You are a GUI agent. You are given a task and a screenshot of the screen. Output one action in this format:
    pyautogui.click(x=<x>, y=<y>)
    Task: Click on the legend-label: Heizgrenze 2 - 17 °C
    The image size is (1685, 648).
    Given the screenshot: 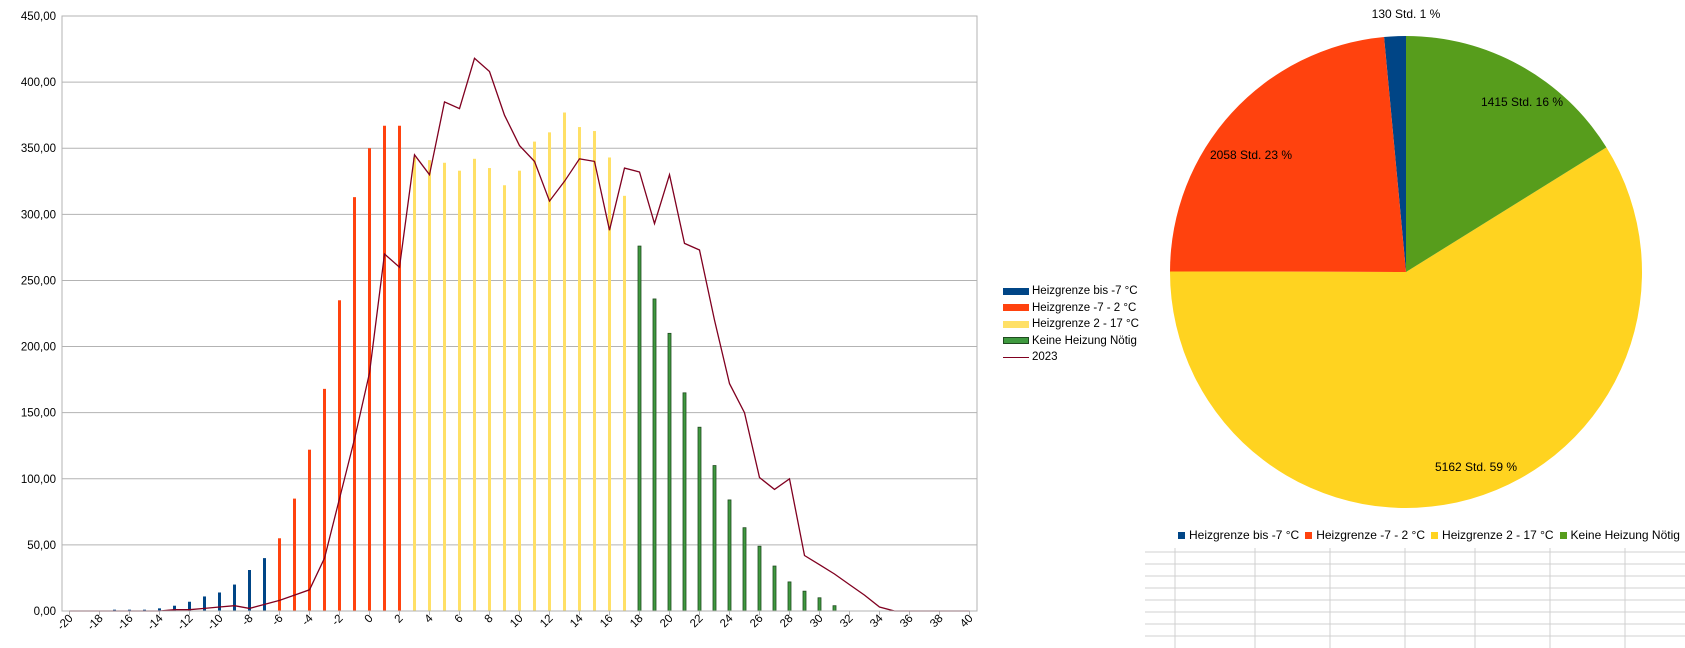 What is the action you would take?
    pyautogui.click(x=1498, y=535)
    